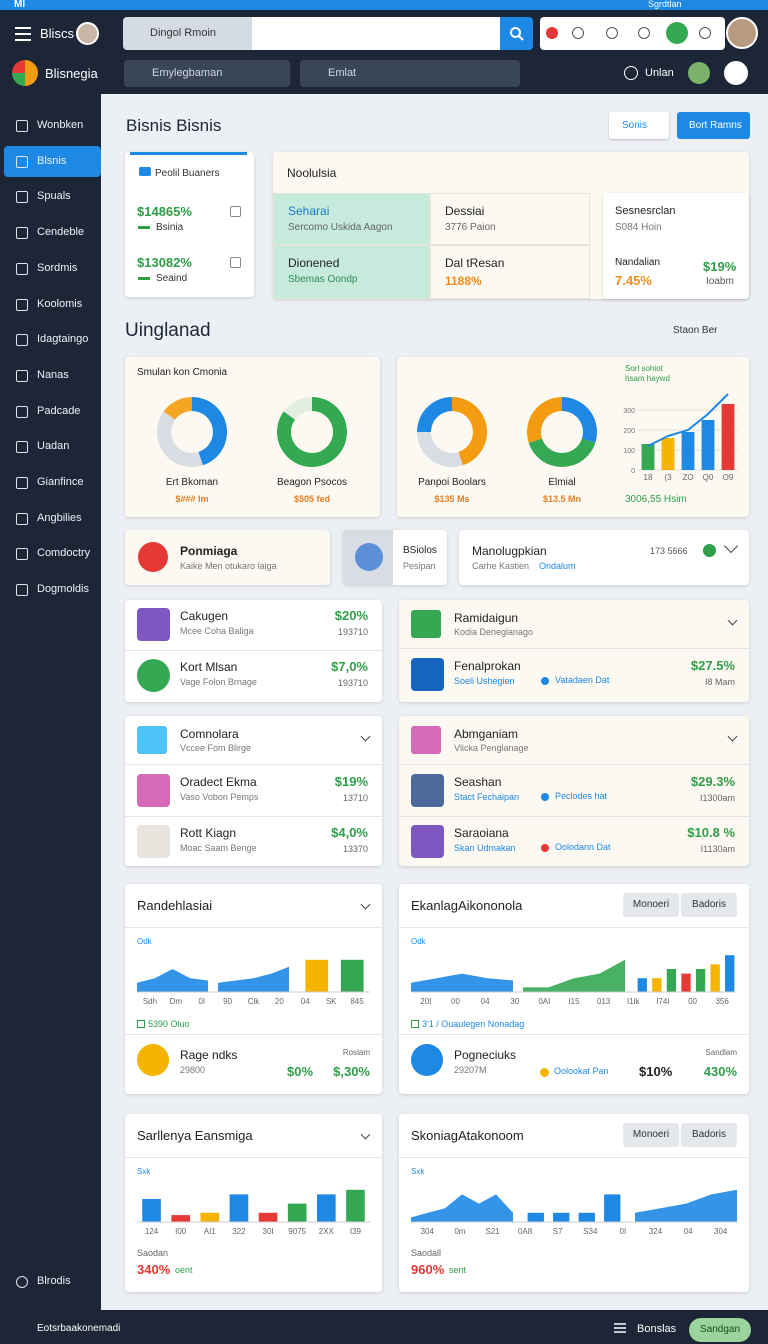 The height and width of the screenshot is (1344, 768). What do you see at coordinates (57, 33) in the screenshot?
I see `menu-label: Bliscs` at bounding box center [57, 33].